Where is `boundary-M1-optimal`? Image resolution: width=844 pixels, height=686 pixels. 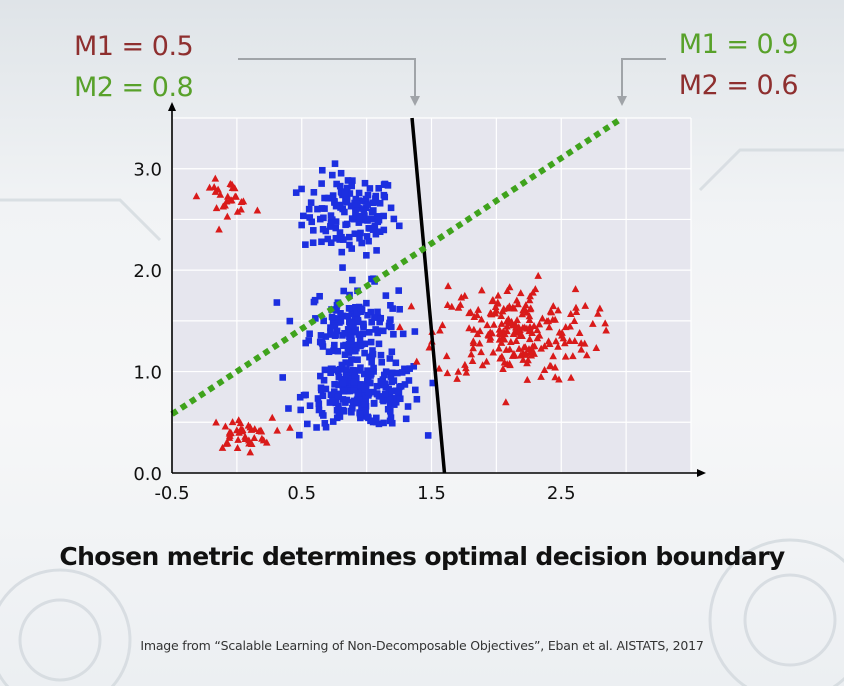
boundary-M1-optimal is located at coordinates (428, 295).